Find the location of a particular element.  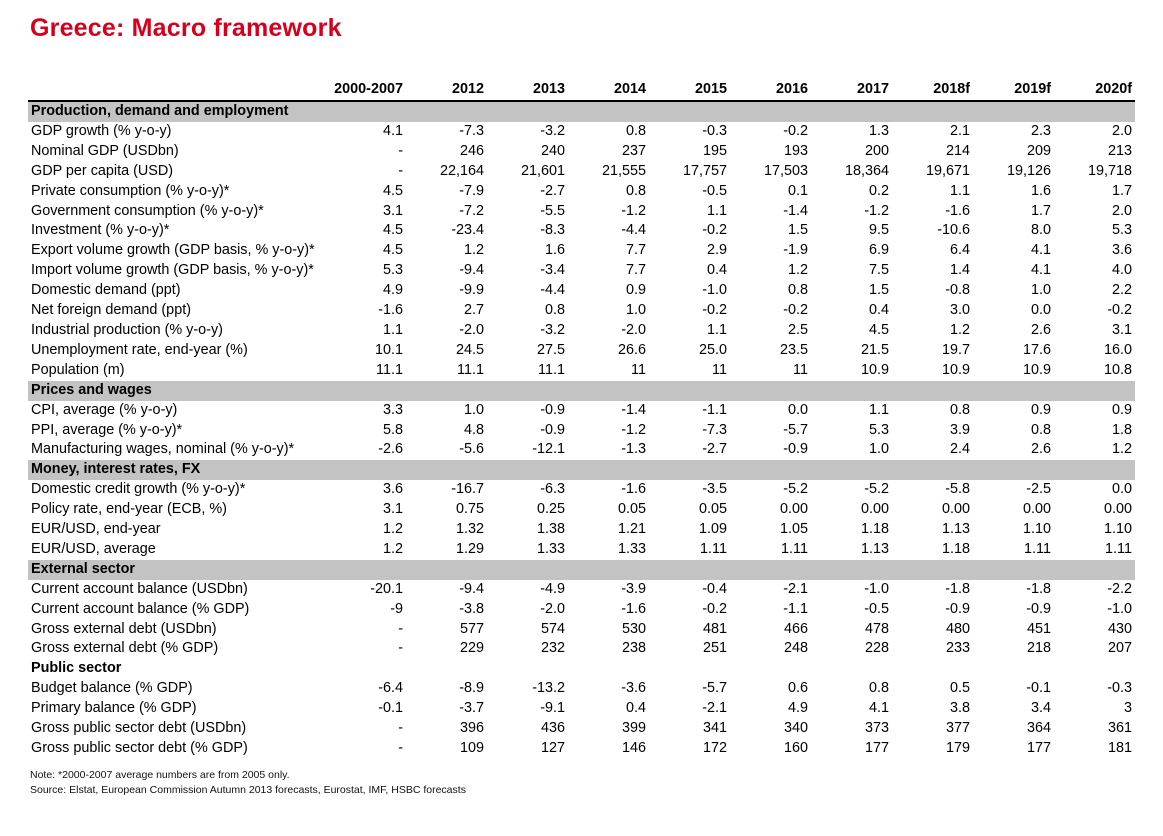

value-cell: -4.4 is located at coordinates (552, 290).